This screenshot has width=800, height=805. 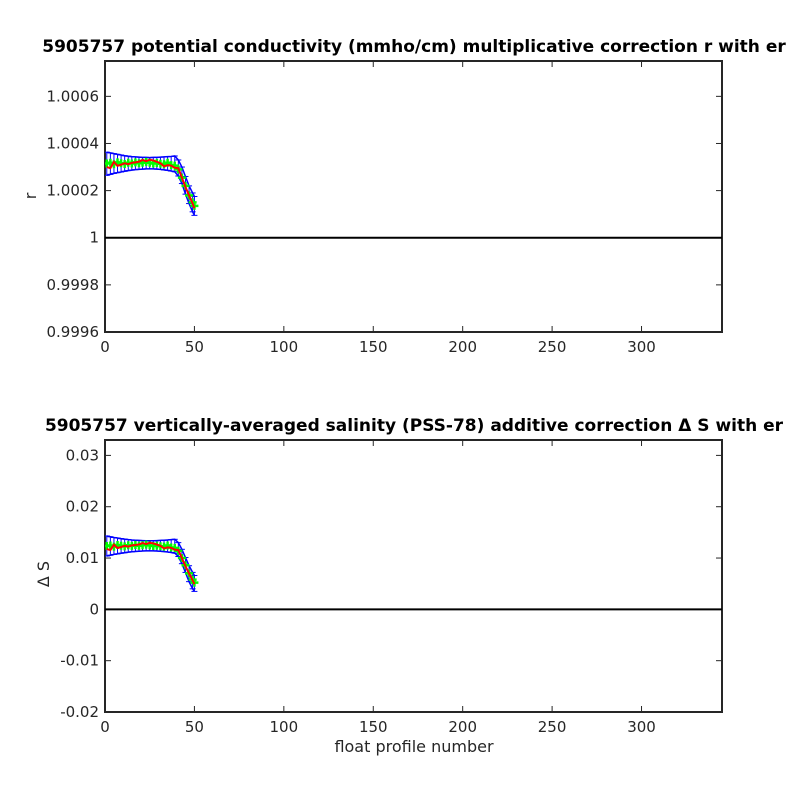 I want to click on y-tick-label: 0.9996, so click(x=73, y=332).